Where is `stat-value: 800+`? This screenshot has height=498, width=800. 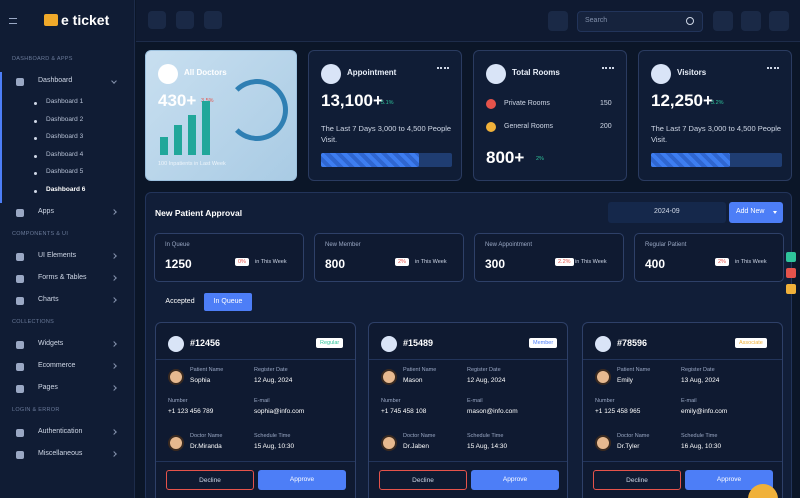 stat-value: 800+ is located at coordinates (505, 157).